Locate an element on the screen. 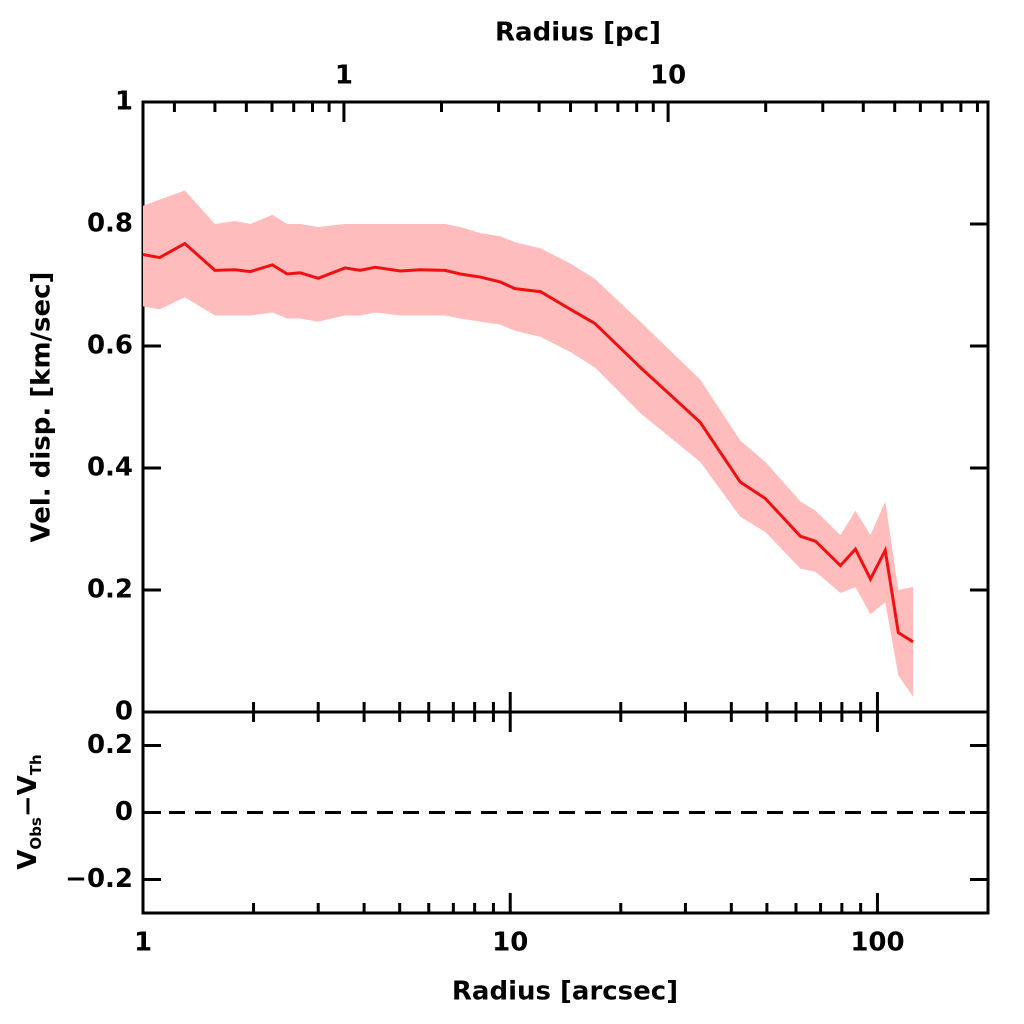 This screenshot has width=1024, height=1024. y-tick-label: 1 is located at coordinates (124, 102).